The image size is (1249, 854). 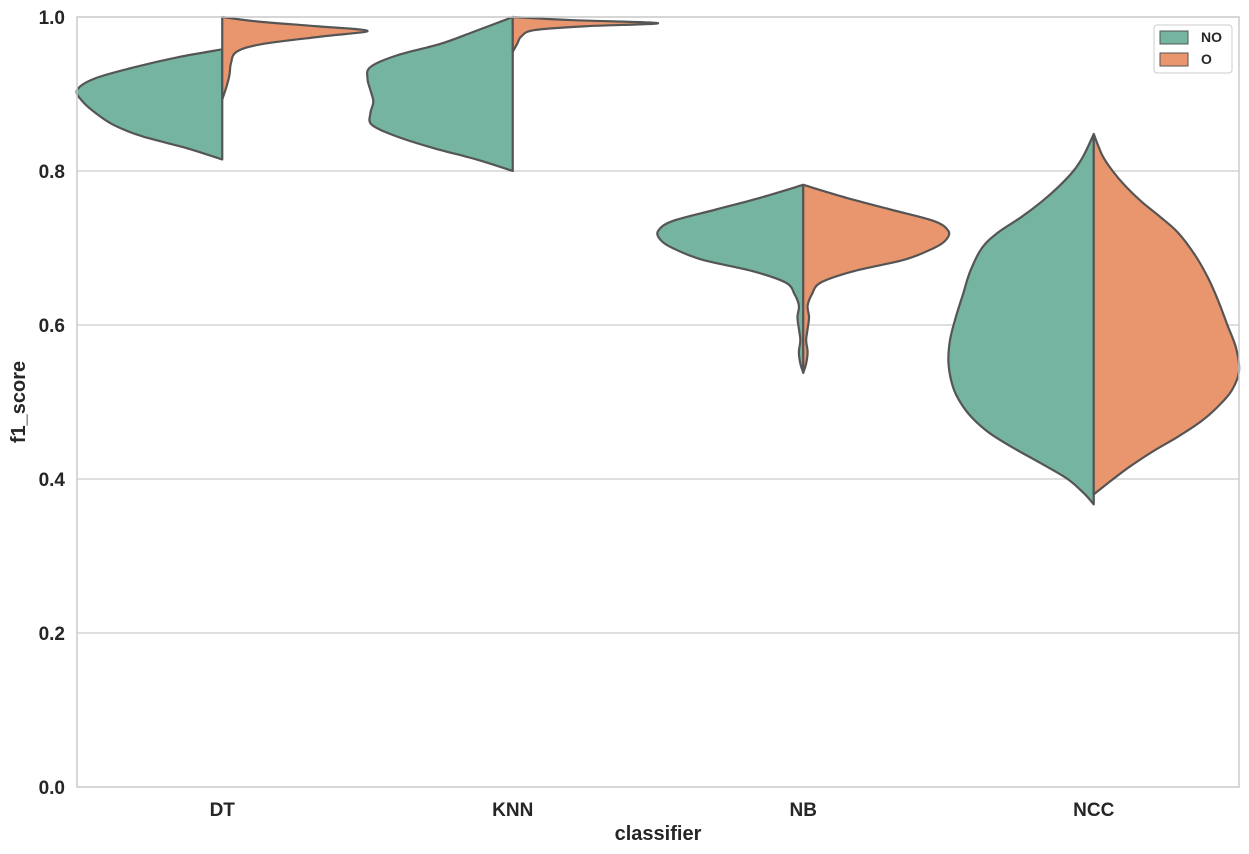 I want to click on x-tick-label-knn: KNN, so click(x=512, y=810).